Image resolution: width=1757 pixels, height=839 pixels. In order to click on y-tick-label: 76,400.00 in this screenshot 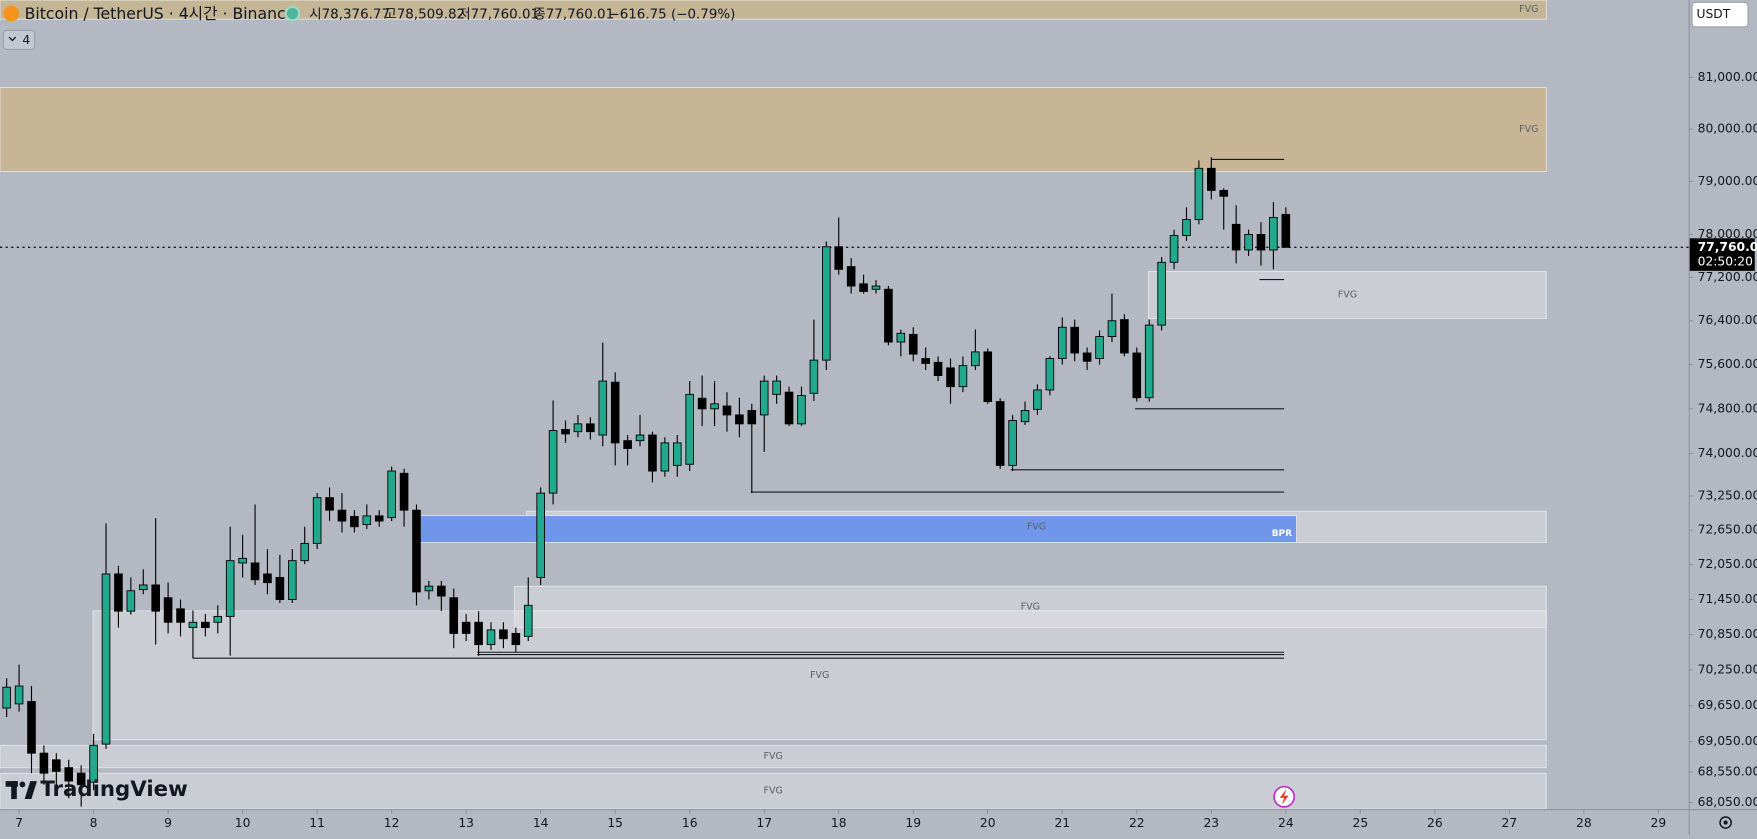, I will do `click(1727, 320)`.